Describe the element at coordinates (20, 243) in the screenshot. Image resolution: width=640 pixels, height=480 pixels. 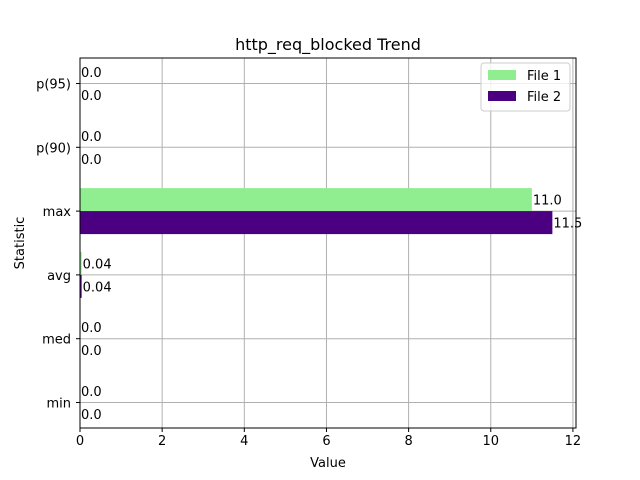
I see `y-axis-label: Statistic` at that location.